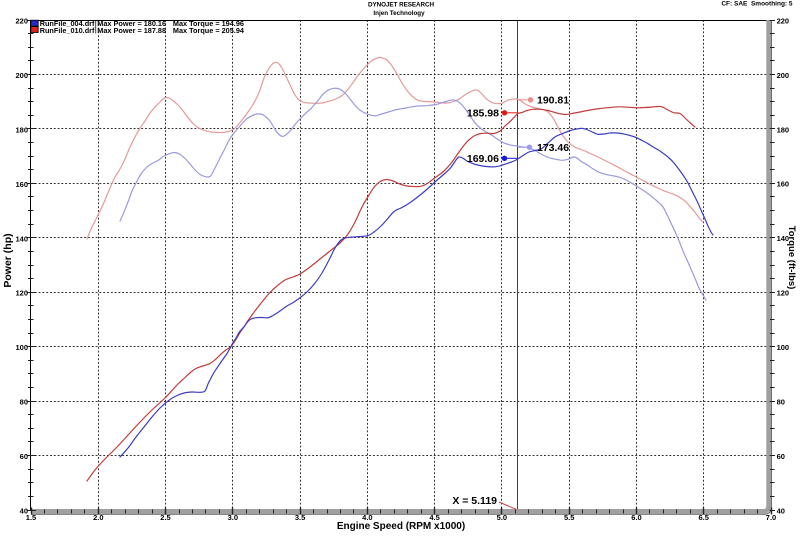 The image size is (800, 540). I want to click on svg-text: Torque (ft-lbs), so click(791, 258).